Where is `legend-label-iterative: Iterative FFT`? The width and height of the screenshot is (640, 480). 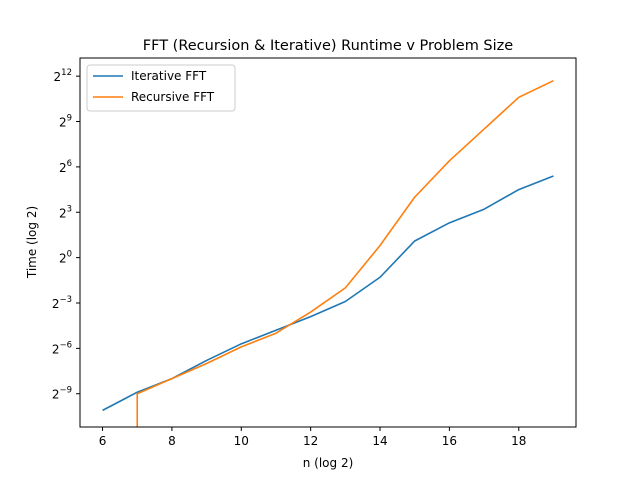 legend-label-iterative: Iterative FFT is located at coordinates (169, 76).